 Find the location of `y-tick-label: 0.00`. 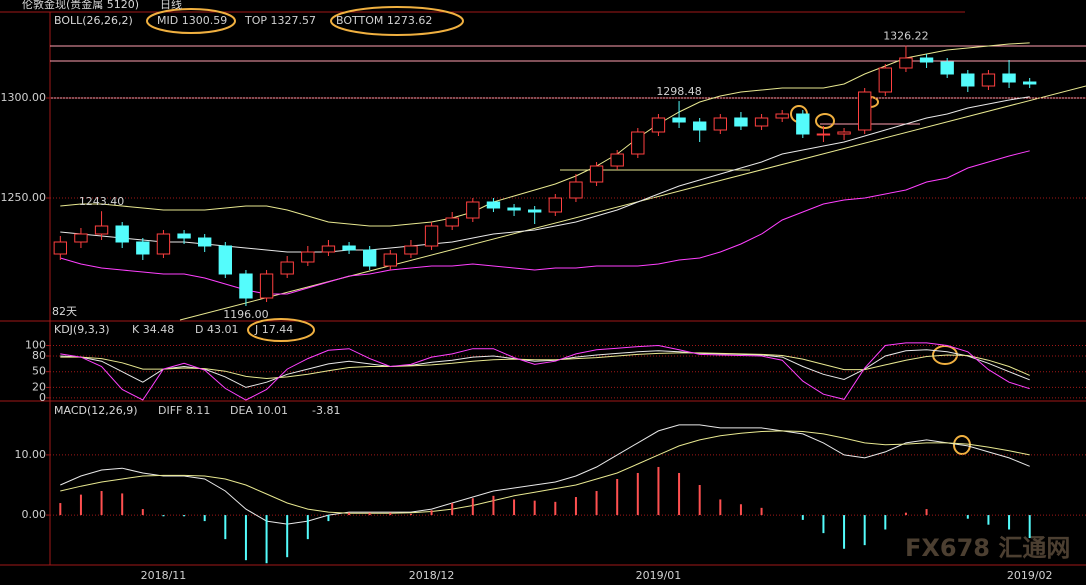

y-tick-label: 0.00 is located at coordinates (34, 514).